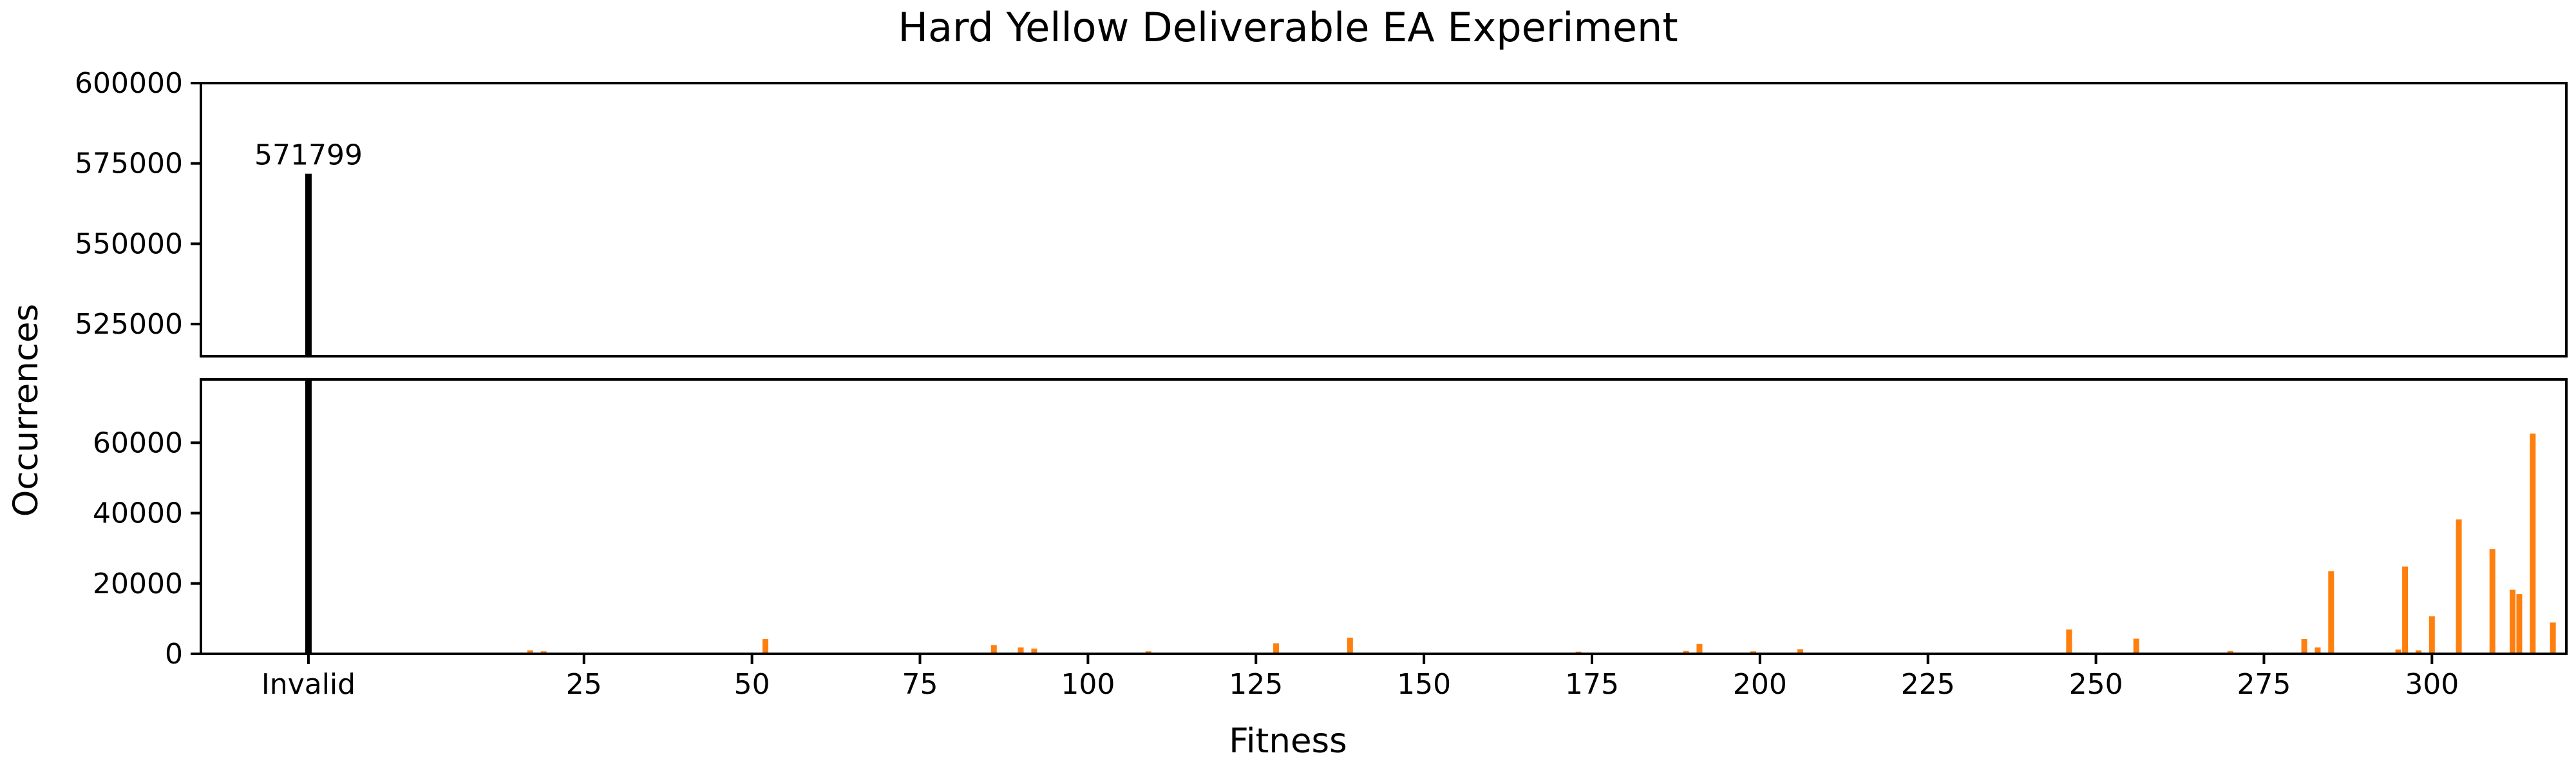 This screenshot has width=2576, height=773. What do you see at coordinates (309, 155) in the screenshot?
I see `invalid-bar-value-label: 571799` at bounding box center [309, 155].